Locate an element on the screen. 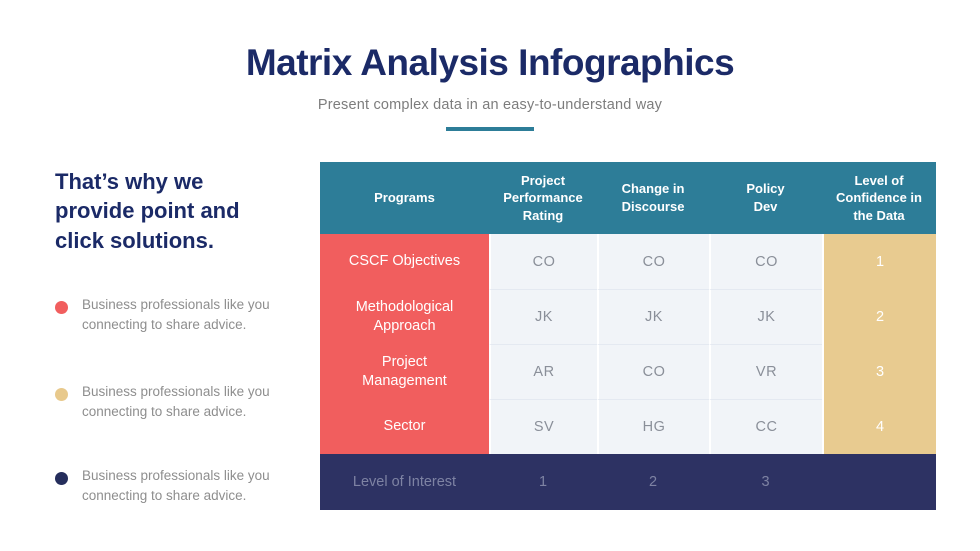  bullet-dot-red-icon is located at coordinates (61, 307).